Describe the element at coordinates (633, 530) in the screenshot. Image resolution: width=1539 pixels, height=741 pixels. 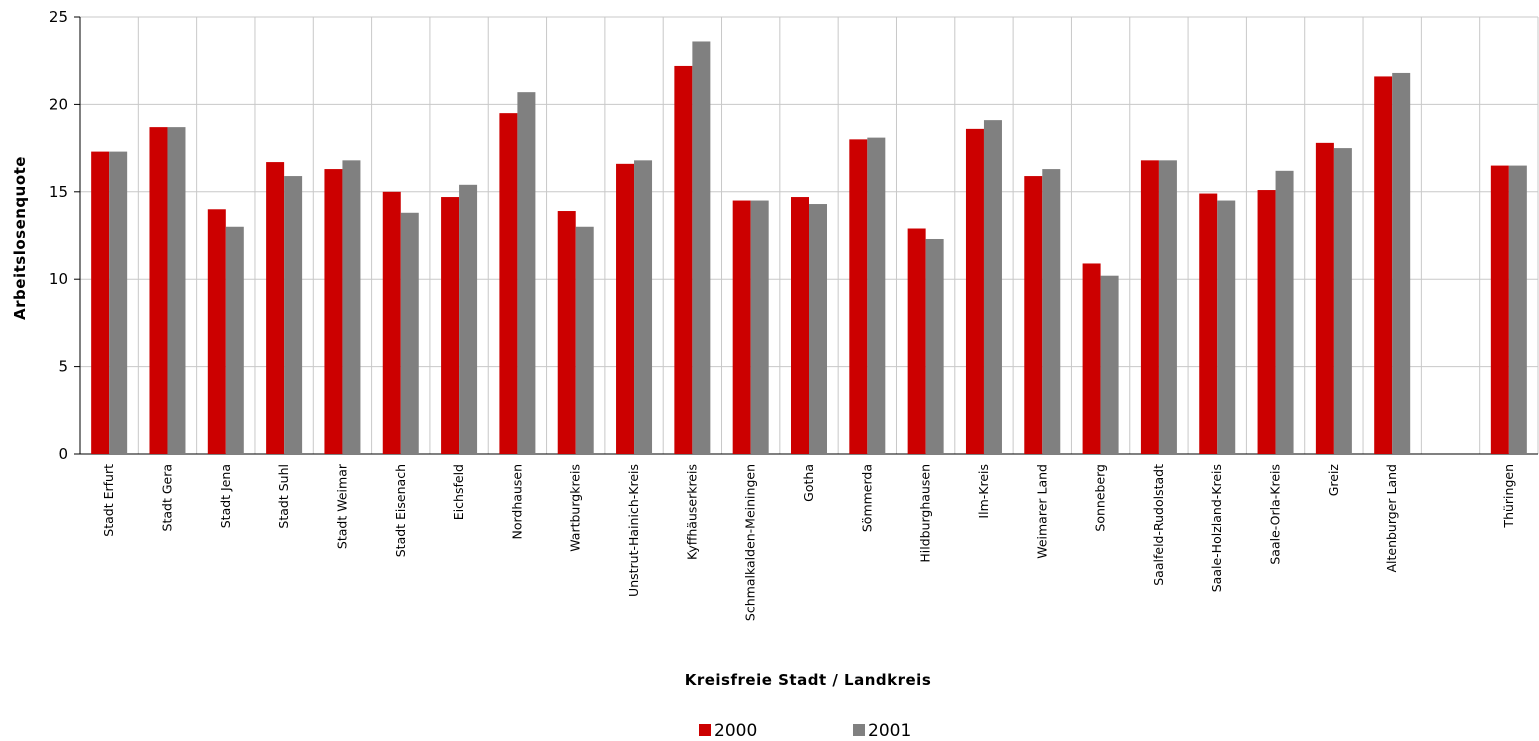
I see `x-category-label: Unstrut-Hainich-Kreis` at that location.